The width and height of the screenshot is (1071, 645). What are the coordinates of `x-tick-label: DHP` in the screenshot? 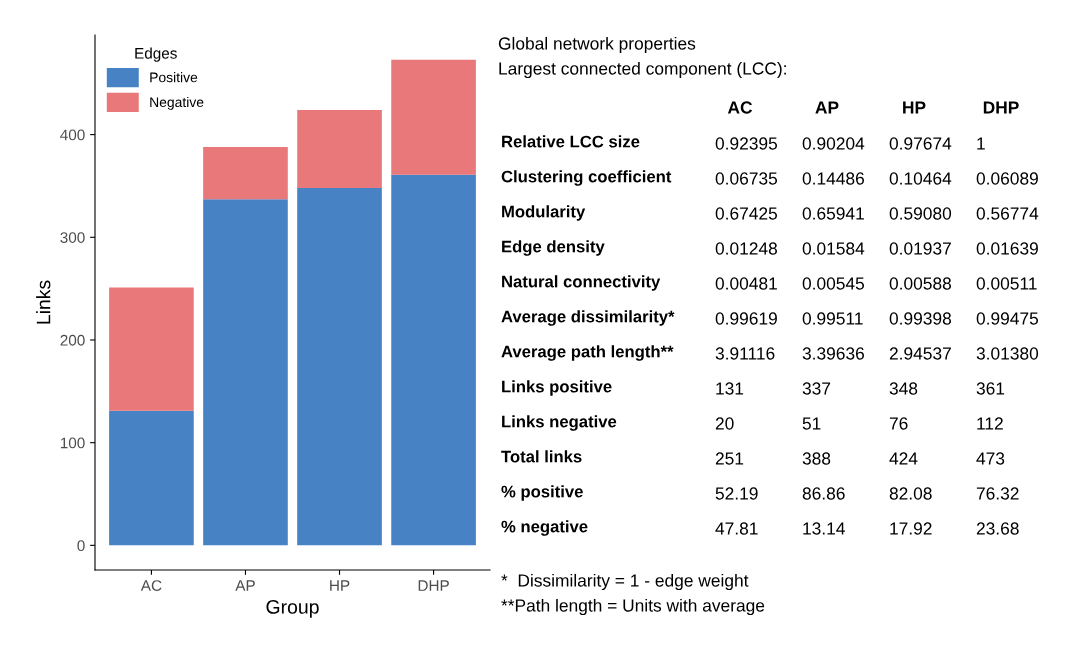 It's located at (433, 585).